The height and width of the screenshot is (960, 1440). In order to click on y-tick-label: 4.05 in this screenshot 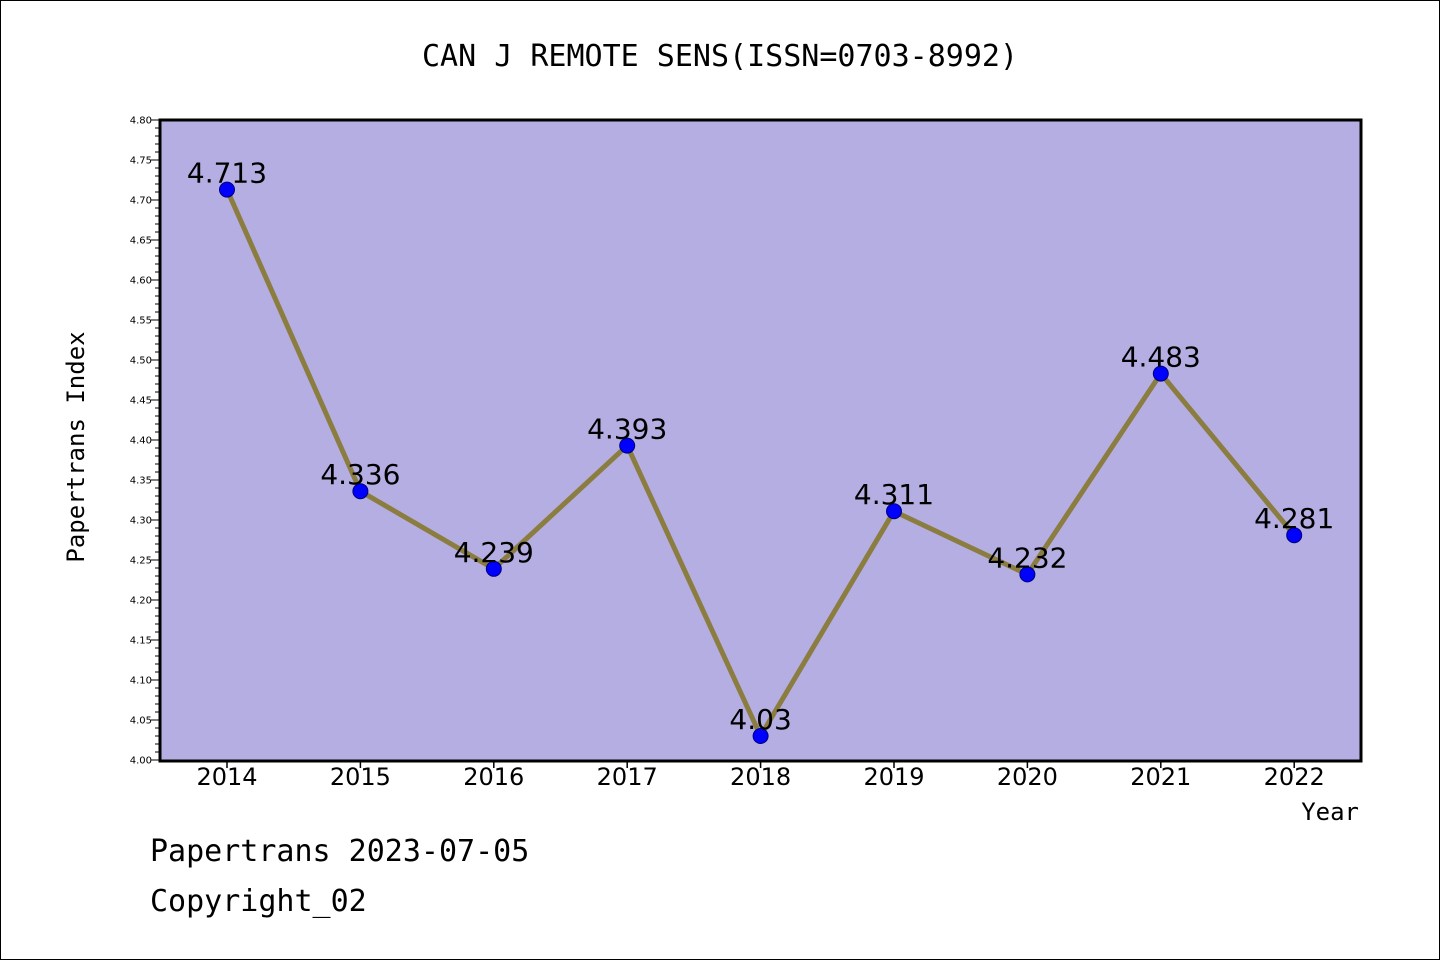, I will do `click(141, 721)`.